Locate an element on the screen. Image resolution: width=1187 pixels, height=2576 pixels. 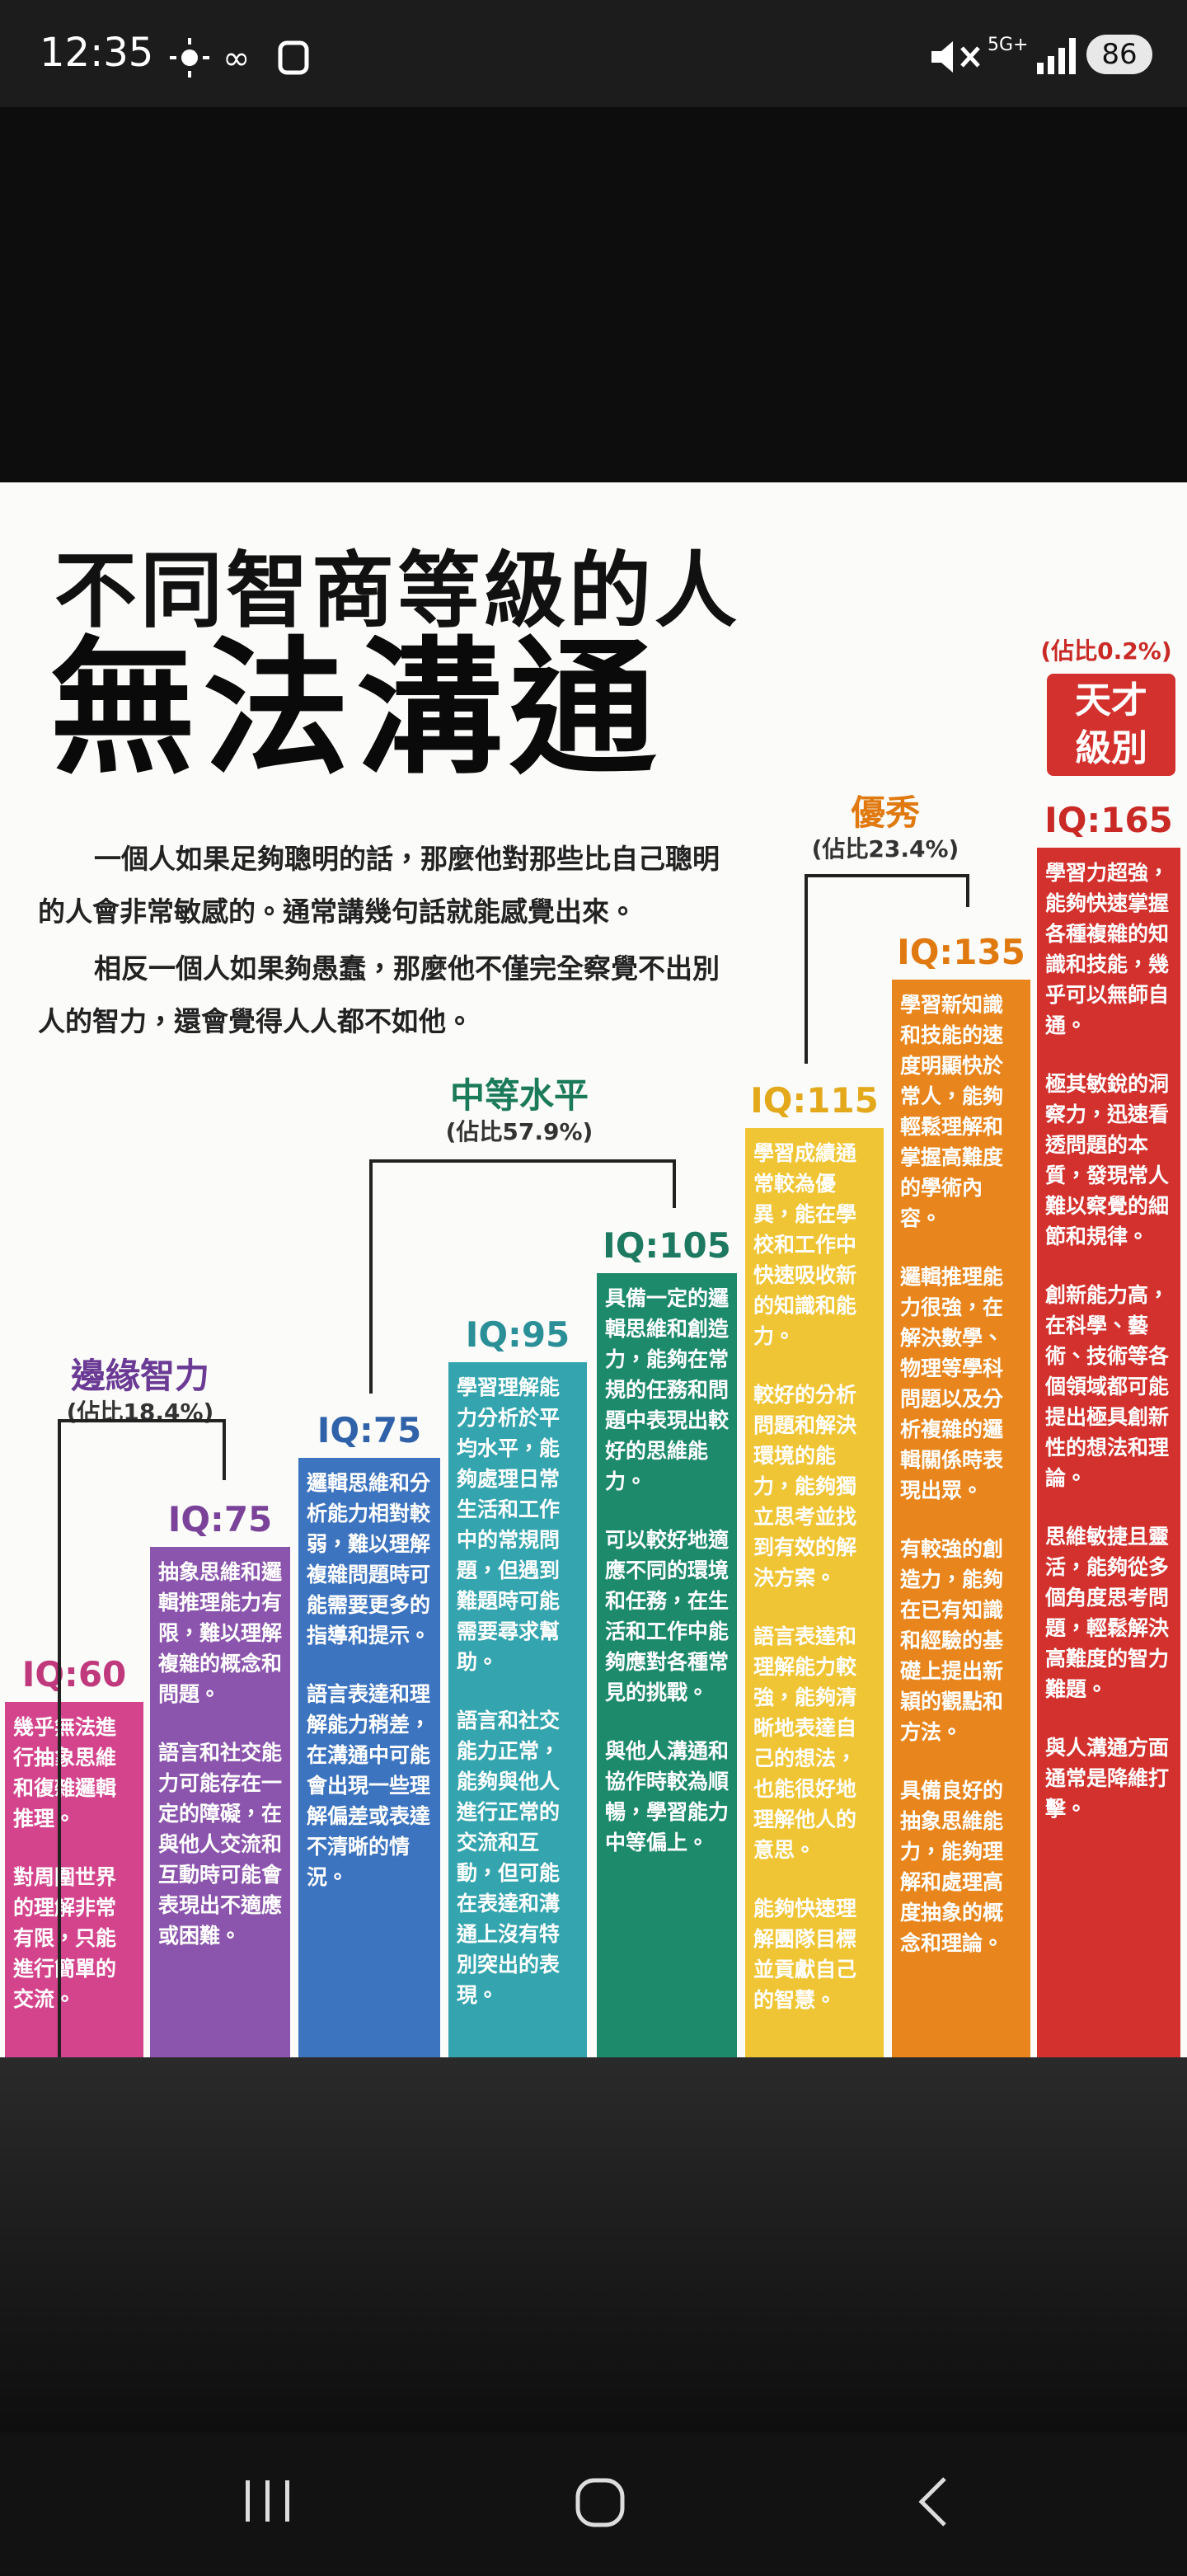
nav-buttons is located at coordinates (593, 2503).